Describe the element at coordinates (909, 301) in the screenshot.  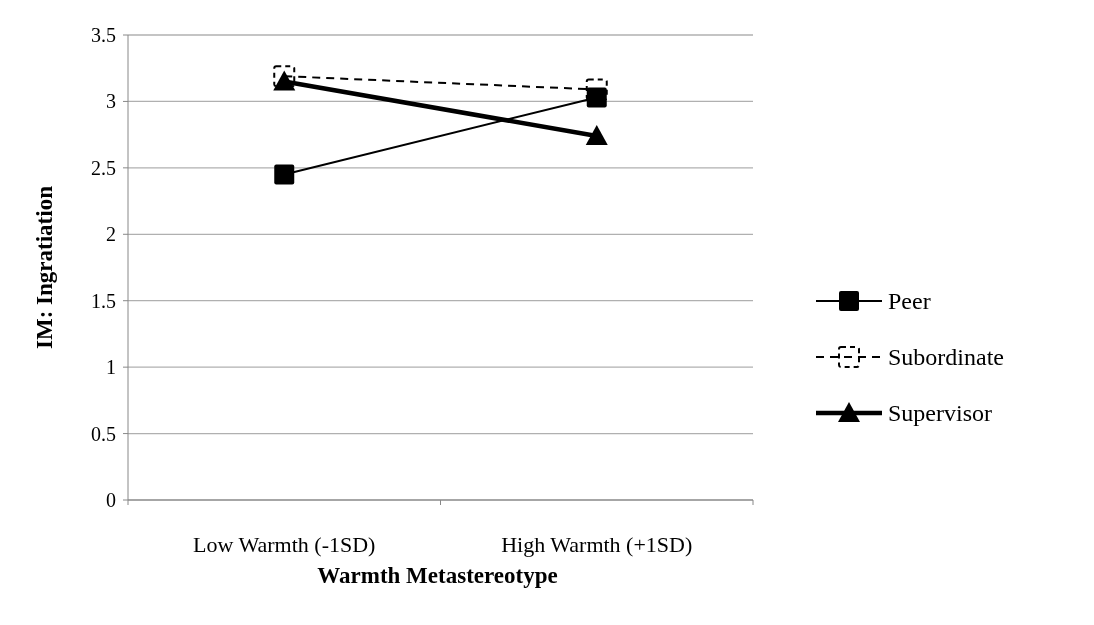
I see `legend-label: Peer` at that location.